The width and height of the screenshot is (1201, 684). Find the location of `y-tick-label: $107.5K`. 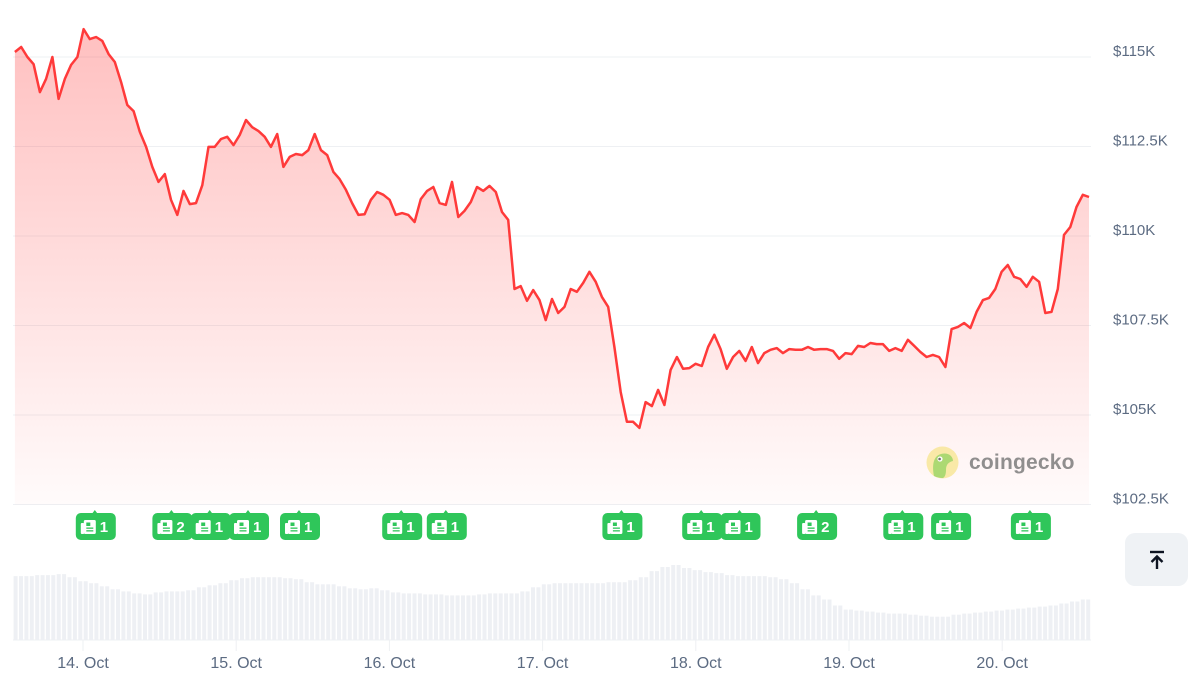

y-tick-label: $107.5K is located at coordinates (1141, 320).